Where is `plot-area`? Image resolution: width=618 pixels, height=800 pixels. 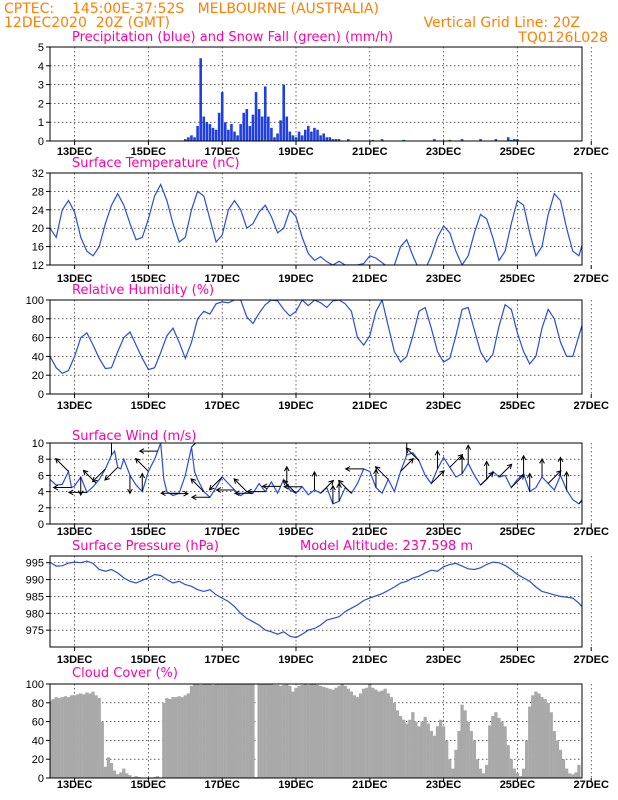 plot-area is located at coordinates (316, 599).